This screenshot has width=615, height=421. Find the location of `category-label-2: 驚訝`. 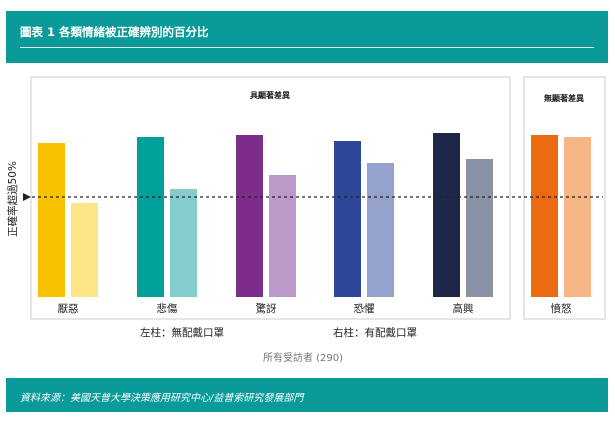

category-label-2: 驚訝 is located at coordinates (266, 308).